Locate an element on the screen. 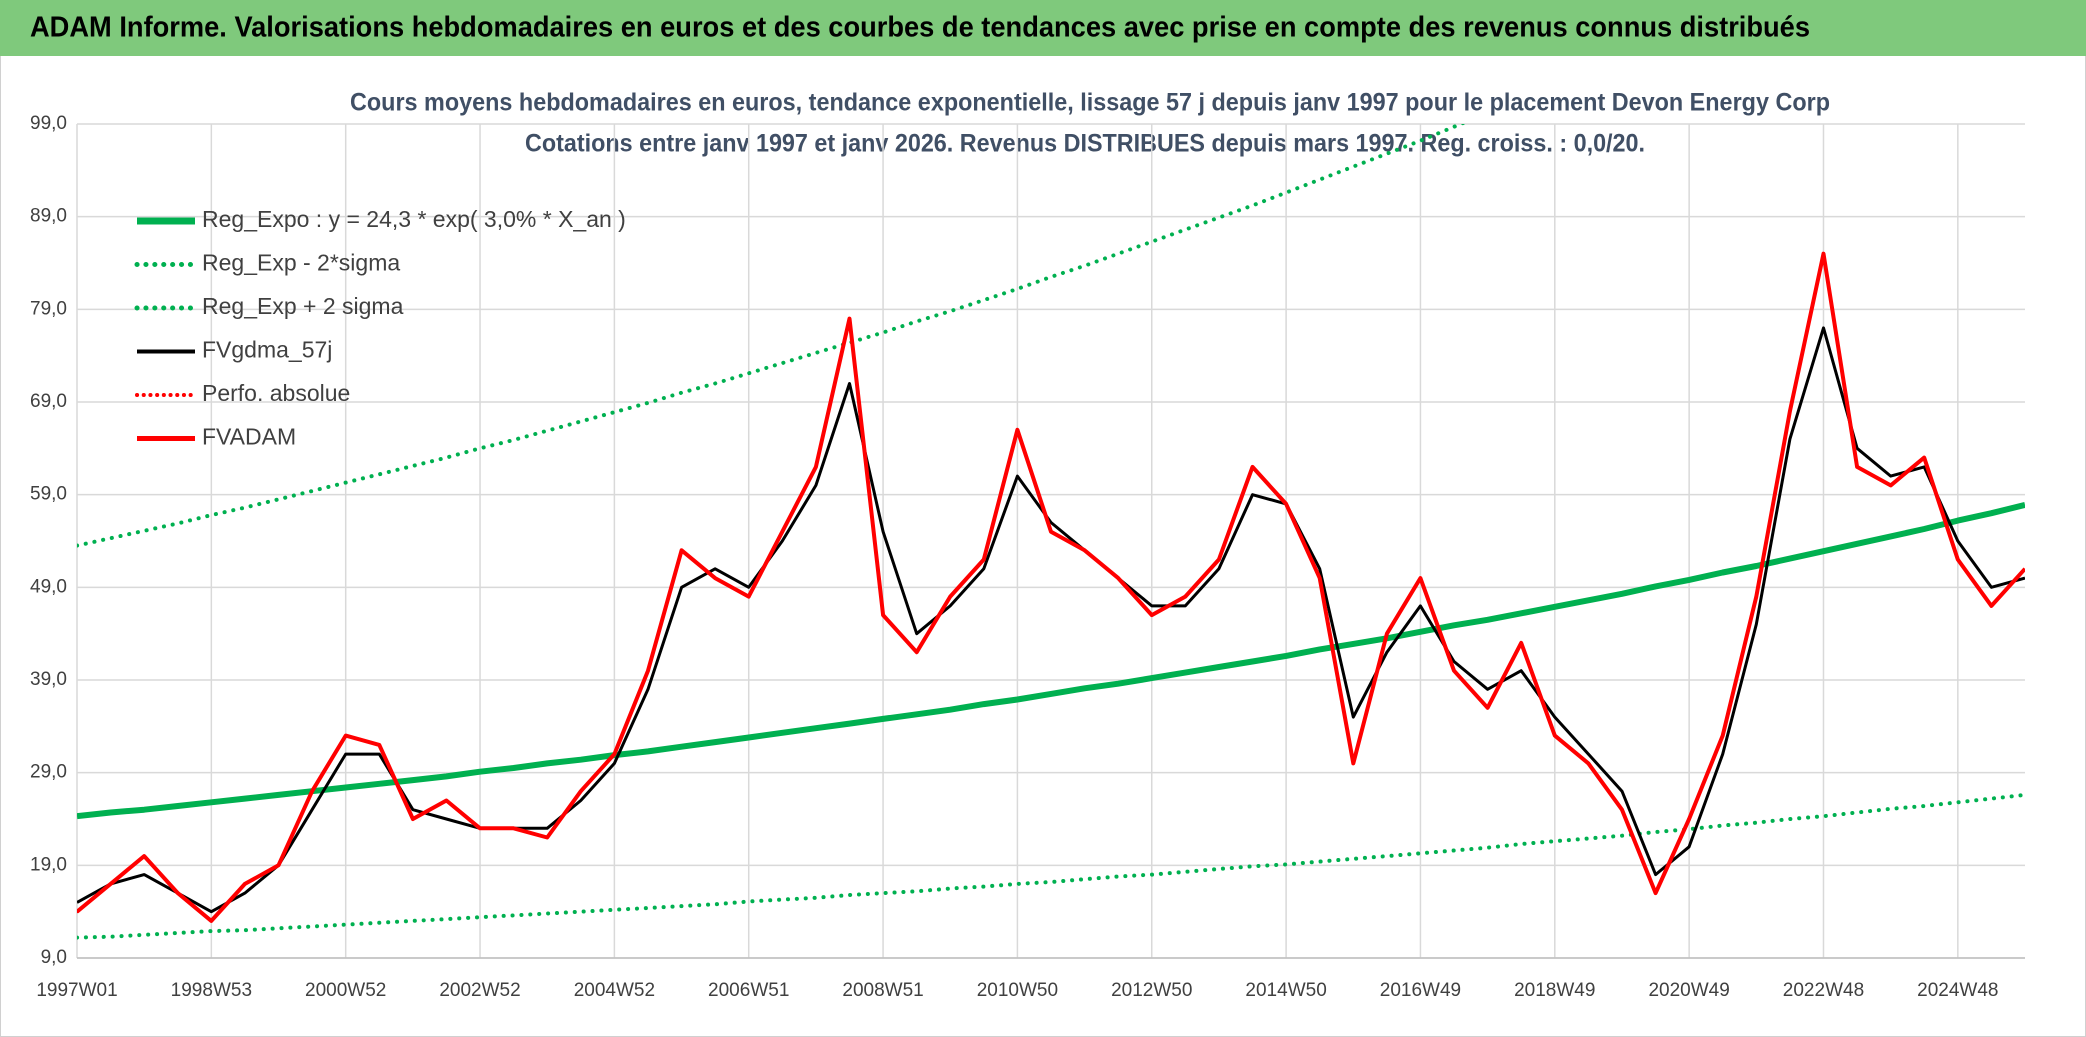 This screenshot has height=1037, width=2086. y-tick-label: 19,0 is located at coordinates (48, 864).